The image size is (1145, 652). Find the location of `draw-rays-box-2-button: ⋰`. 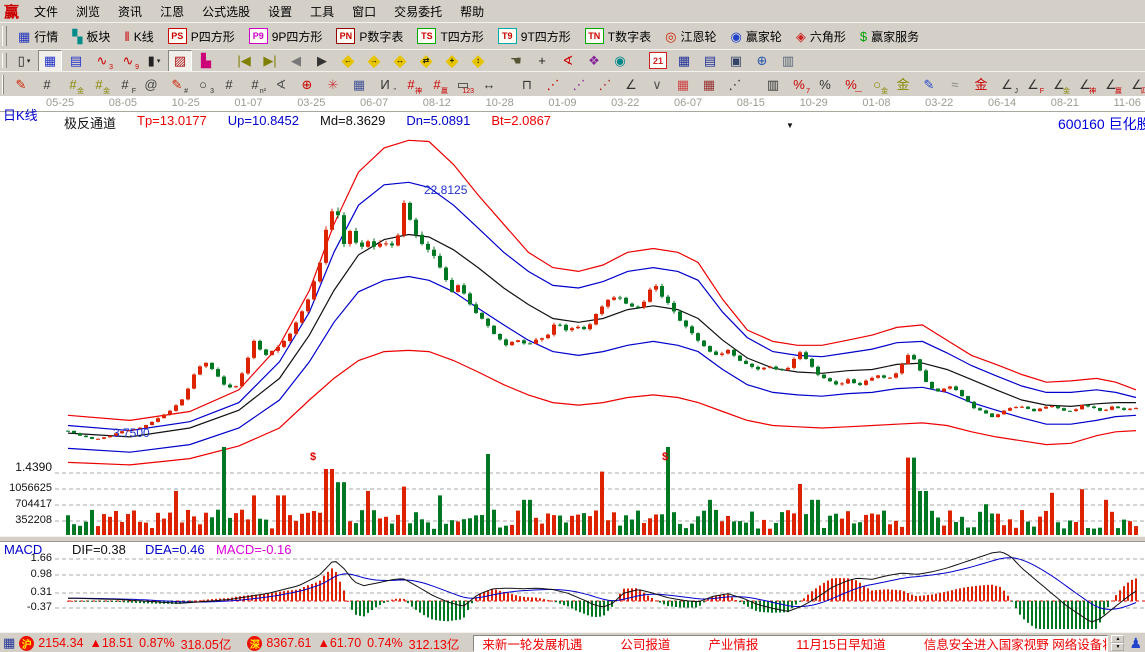

draw-rays-box-2-button: ⋰ is located at coordinates (605, 85).